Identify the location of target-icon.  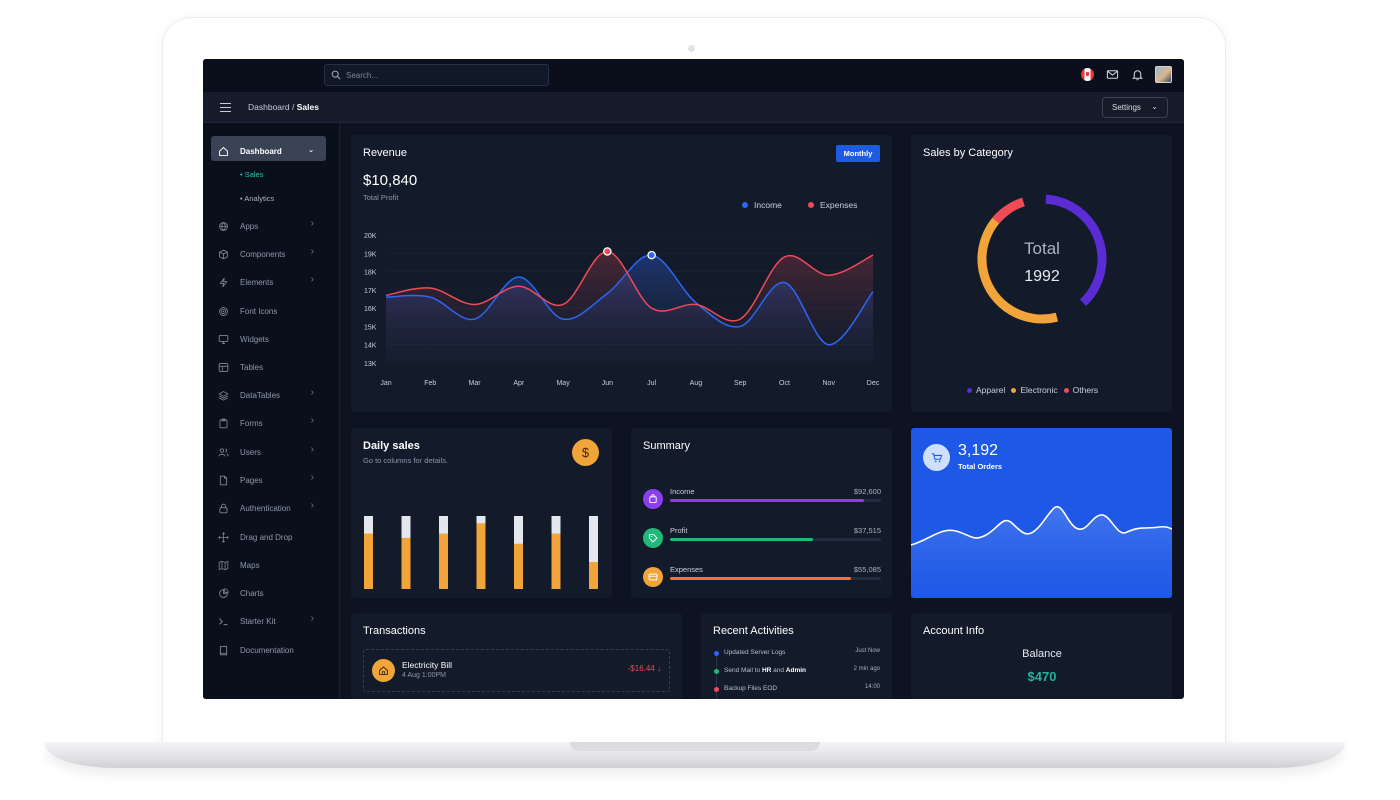
(223, 311).